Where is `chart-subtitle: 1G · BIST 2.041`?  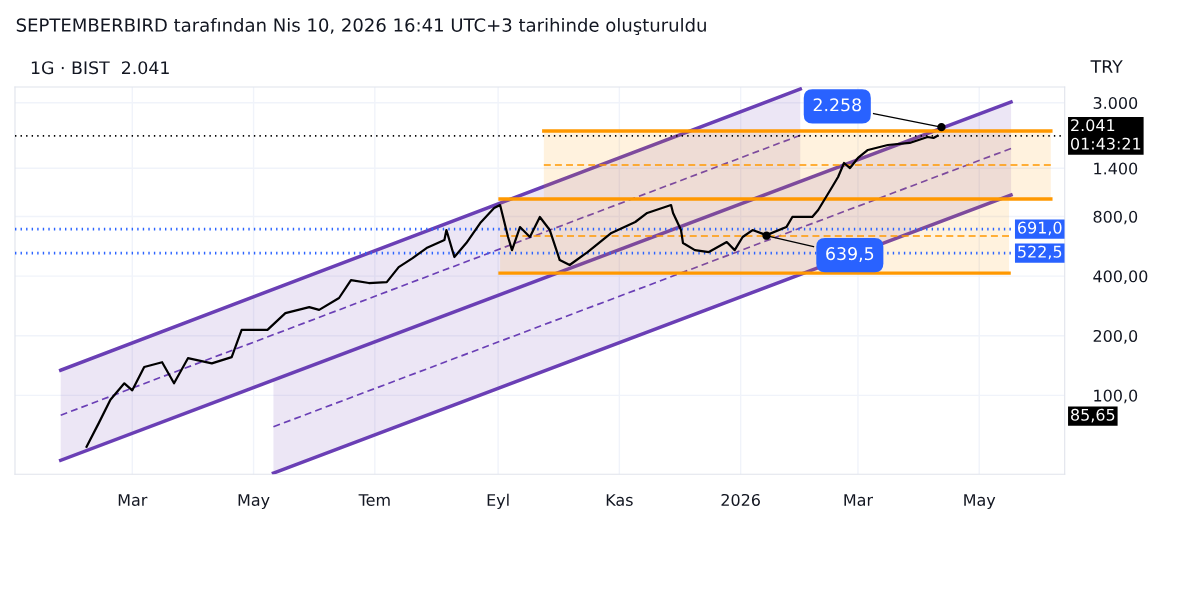 chart-subtitle: 1G · BIST 2.041 is located at coordinates (100, 68).